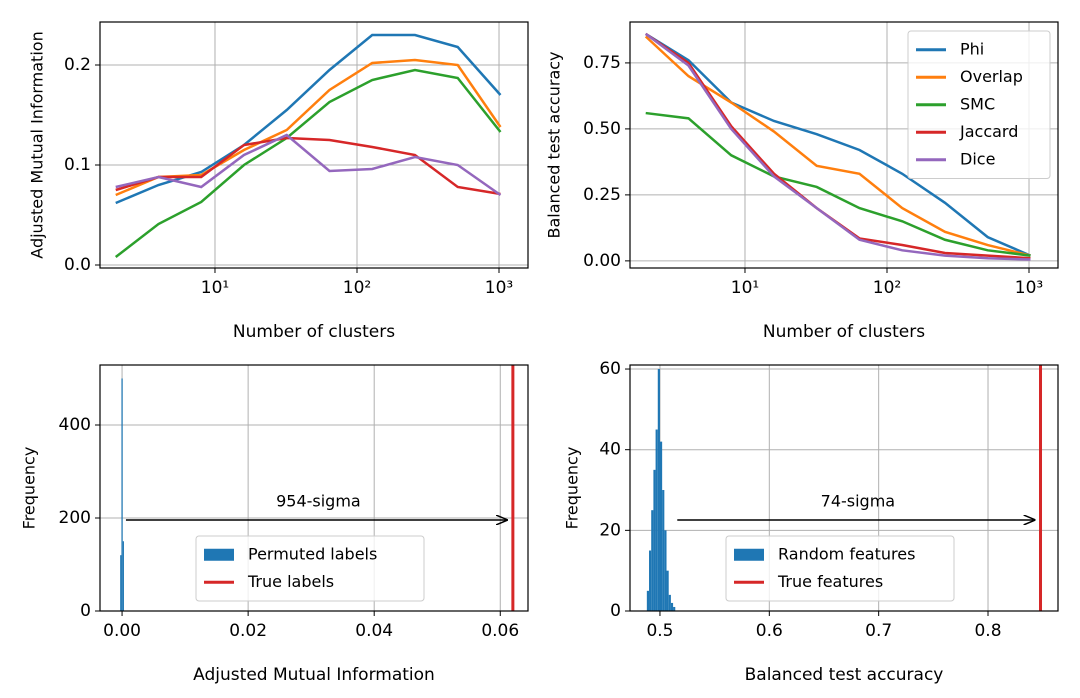 The height and width of the screenshot is (698, 1080). Describe the element at coordinates (77, 265) in the screenshot. I see `y-tick-label: 0.0` at that location.